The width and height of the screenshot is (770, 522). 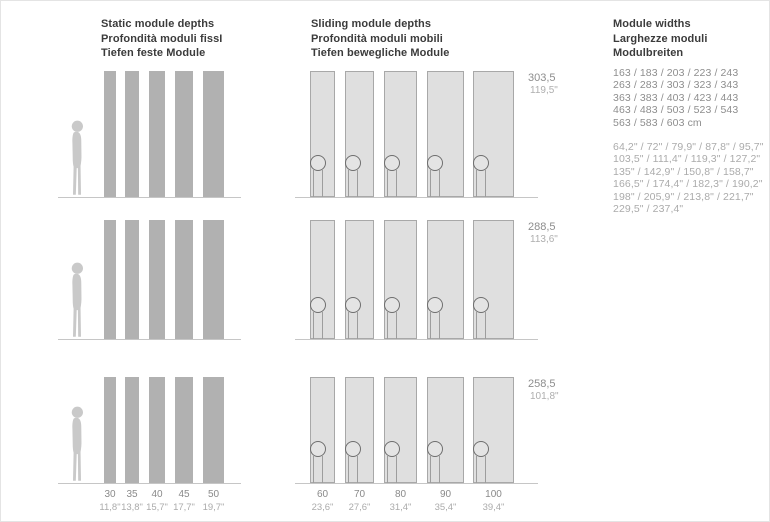 I want to click on static-module-bar-35cm, so click(x=132, y=279).